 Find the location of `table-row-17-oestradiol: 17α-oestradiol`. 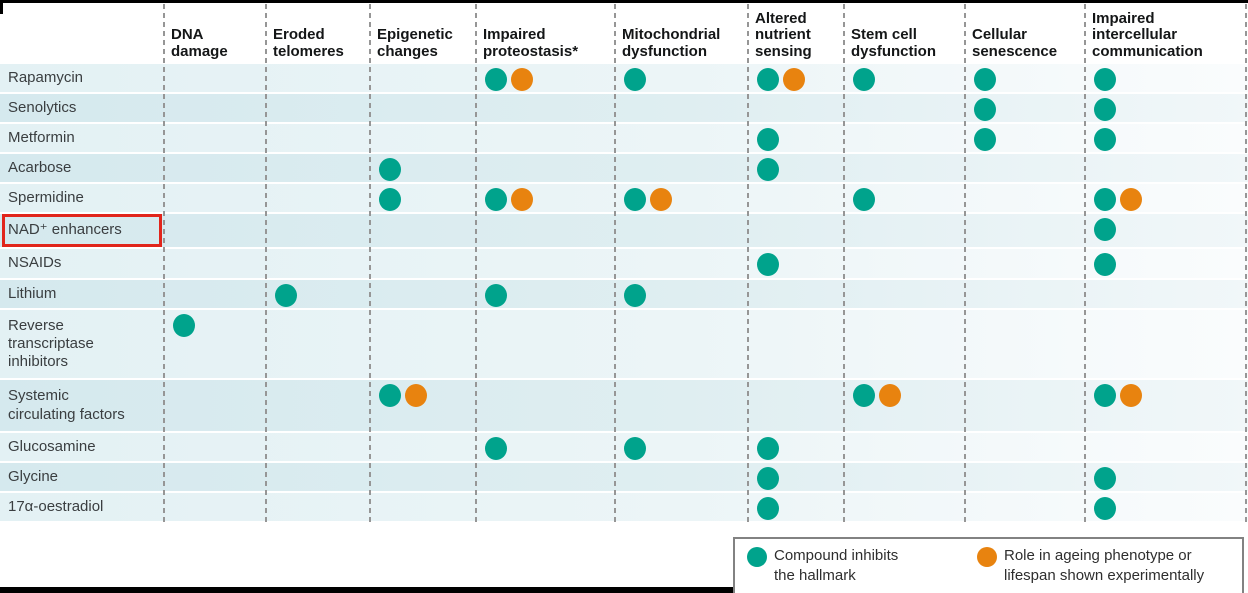

table-row-17-oestradiol: 17α-oestradiol is located at coordinates (624, 507).